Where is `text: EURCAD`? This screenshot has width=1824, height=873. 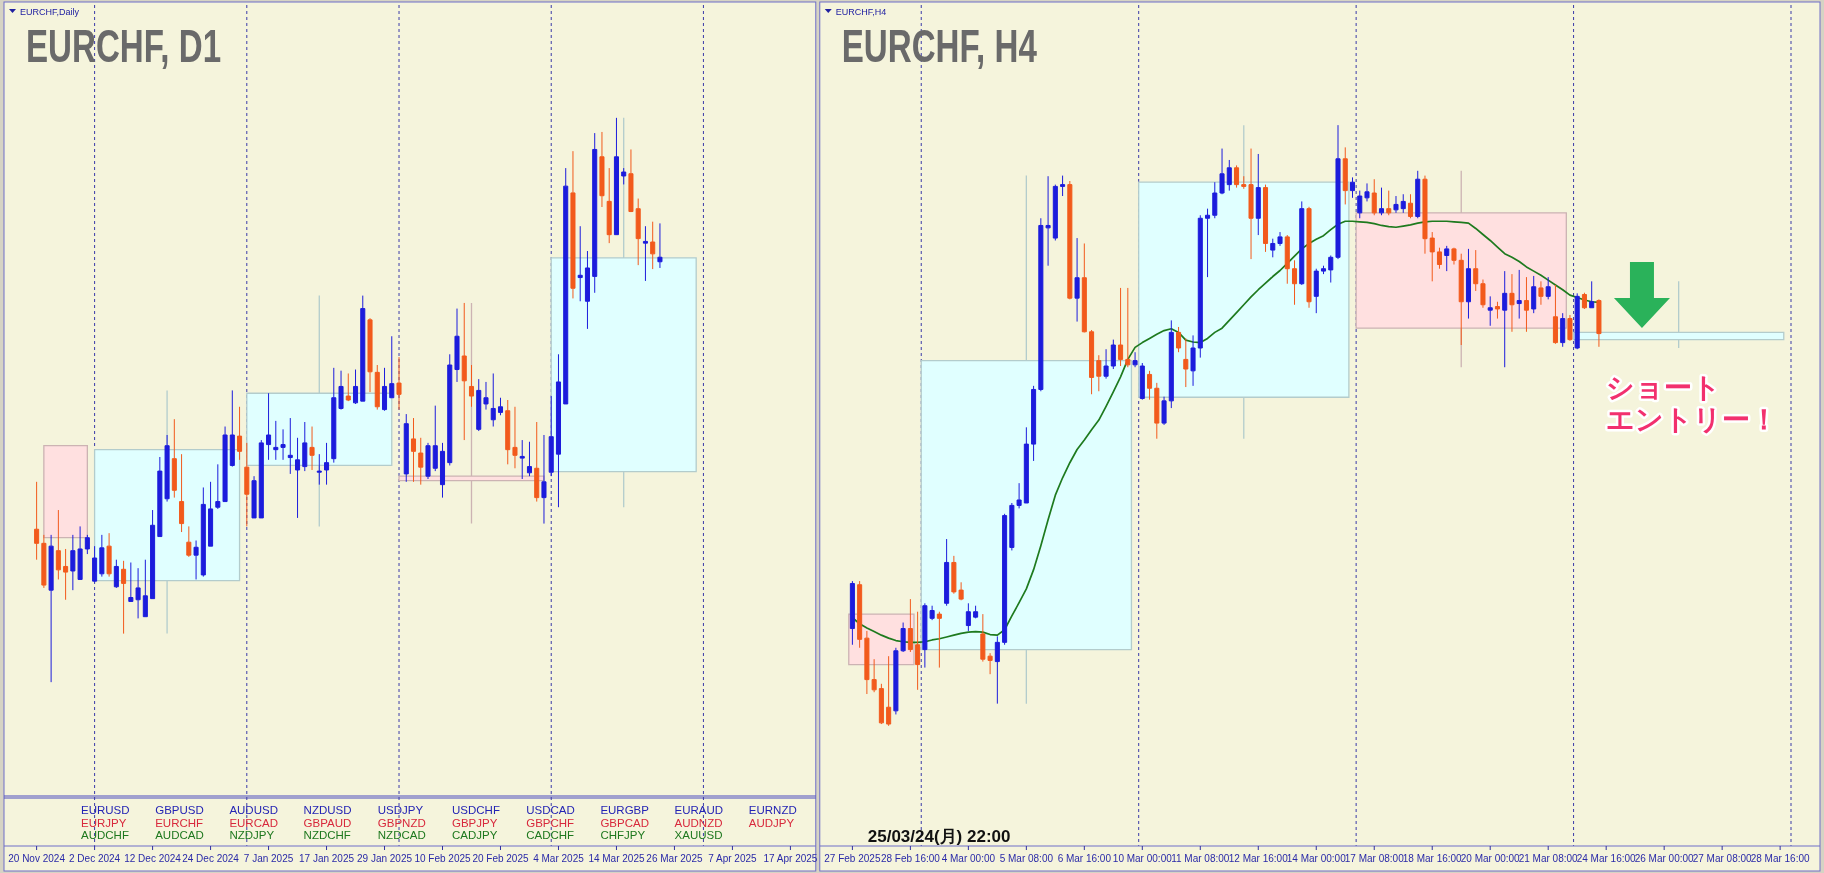
text: EURCAD is located at coordinates (253, 822).